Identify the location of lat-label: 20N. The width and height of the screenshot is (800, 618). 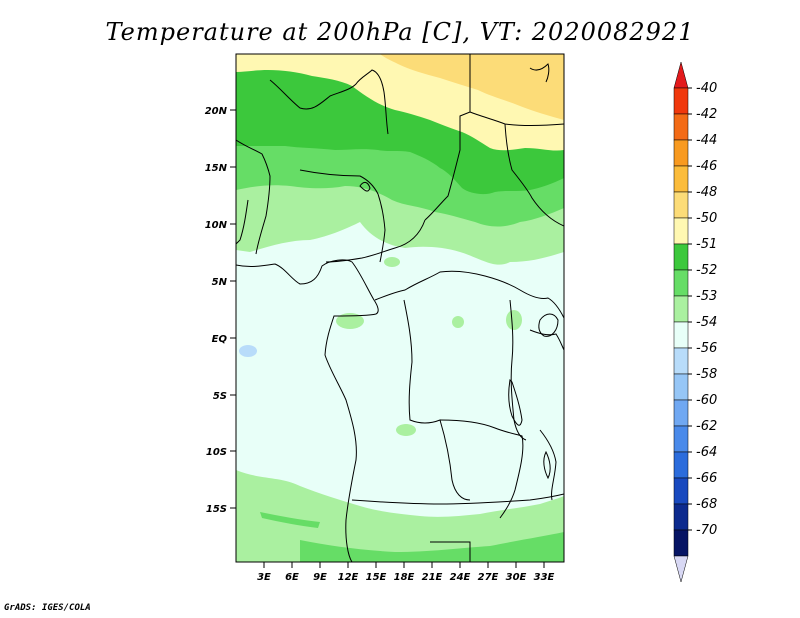
(216, 111).